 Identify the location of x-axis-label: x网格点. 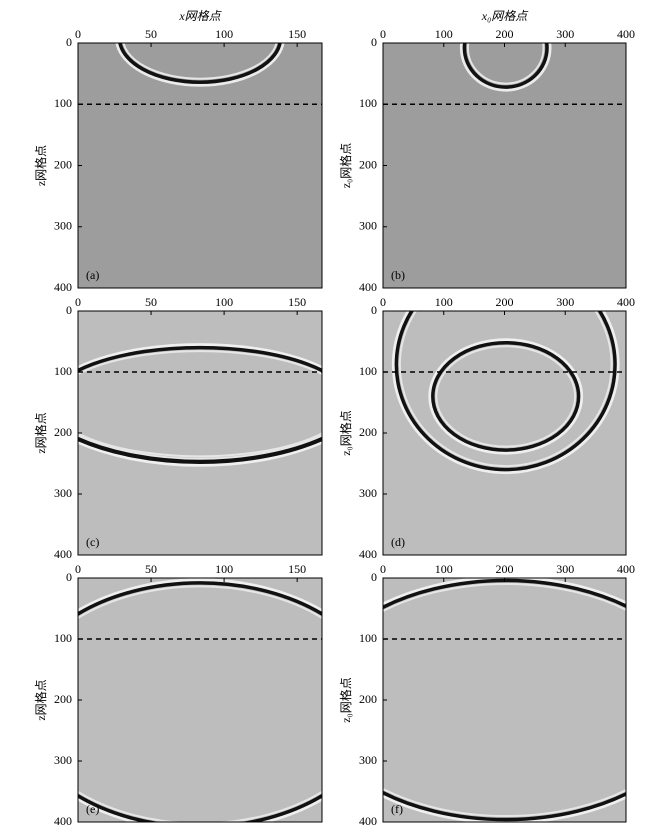
(200, 16).